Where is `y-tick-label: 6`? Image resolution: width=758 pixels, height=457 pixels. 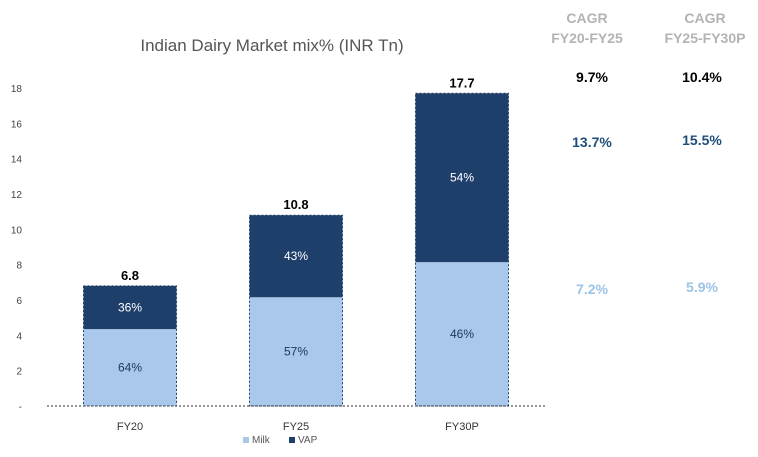 y-tick-label: 6 is located at coordinates (19, 301).